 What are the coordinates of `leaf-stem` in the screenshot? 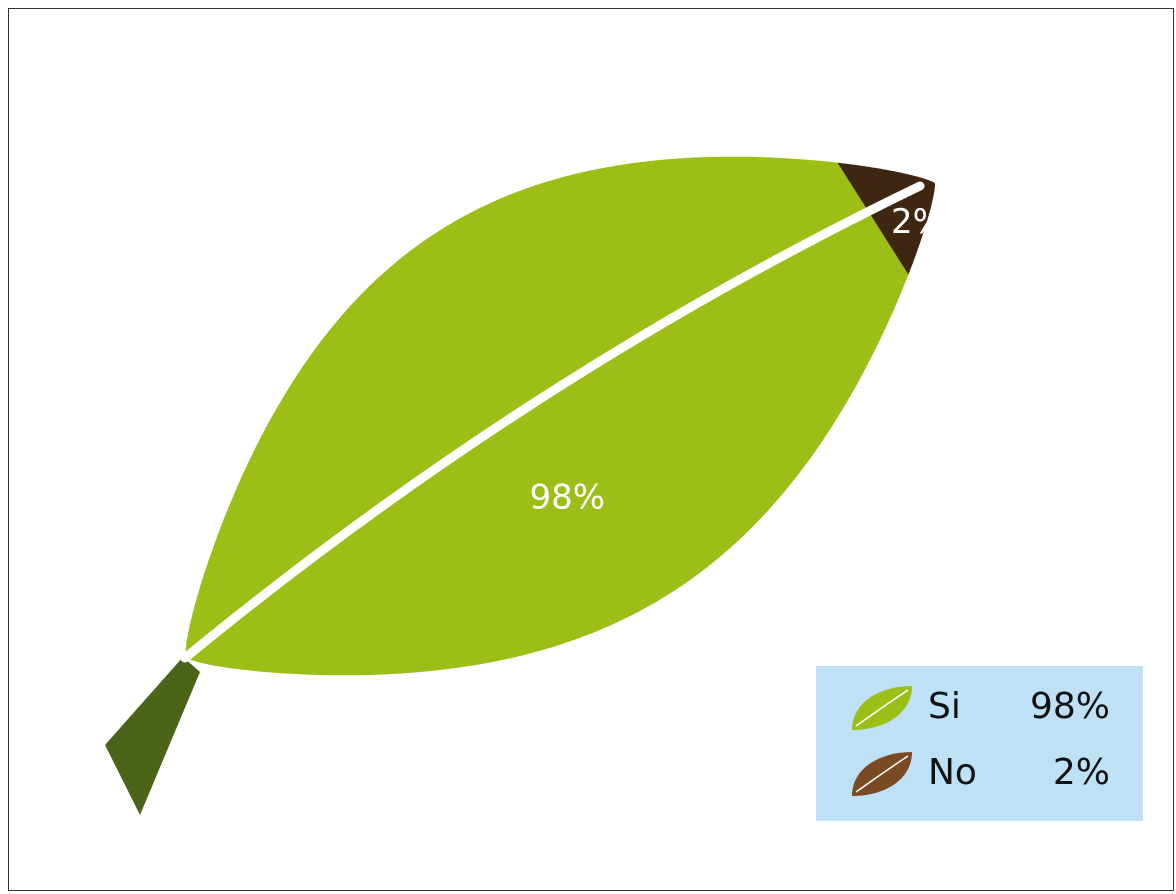 It's located at (152, 736).